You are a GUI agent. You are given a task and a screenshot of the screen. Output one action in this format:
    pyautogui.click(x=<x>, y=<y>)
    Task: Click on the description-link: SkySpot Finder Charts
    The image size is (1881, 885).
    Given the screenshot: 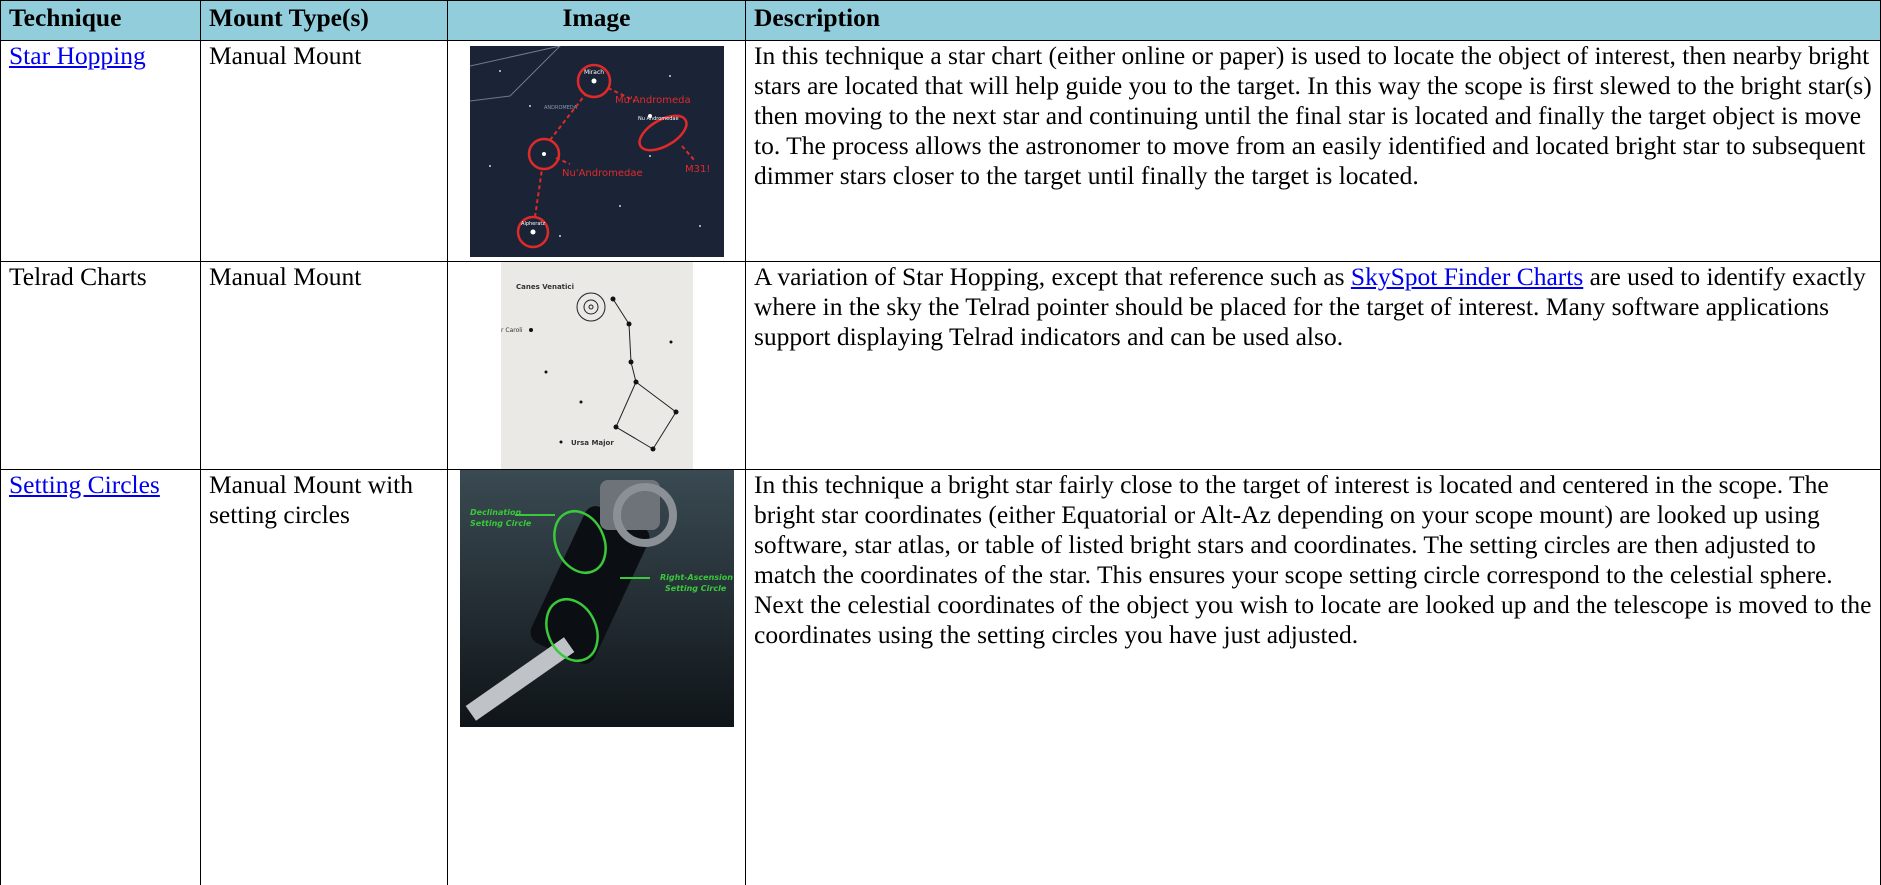 What is the action you would take?
    pyautogui.click(x=1467, y=276)
    